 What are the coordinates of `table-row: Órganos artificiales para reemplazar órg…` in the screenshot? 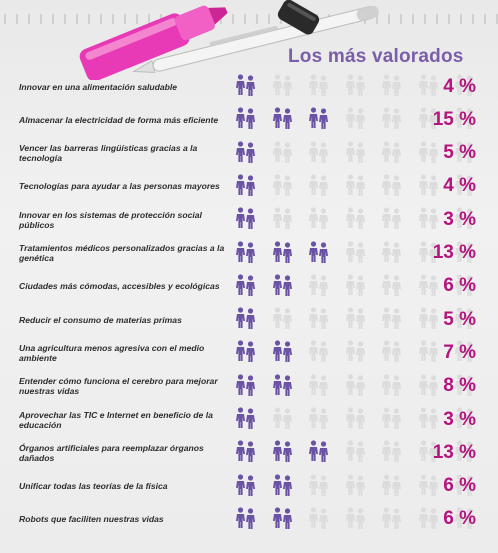 It's located at (249, 452).